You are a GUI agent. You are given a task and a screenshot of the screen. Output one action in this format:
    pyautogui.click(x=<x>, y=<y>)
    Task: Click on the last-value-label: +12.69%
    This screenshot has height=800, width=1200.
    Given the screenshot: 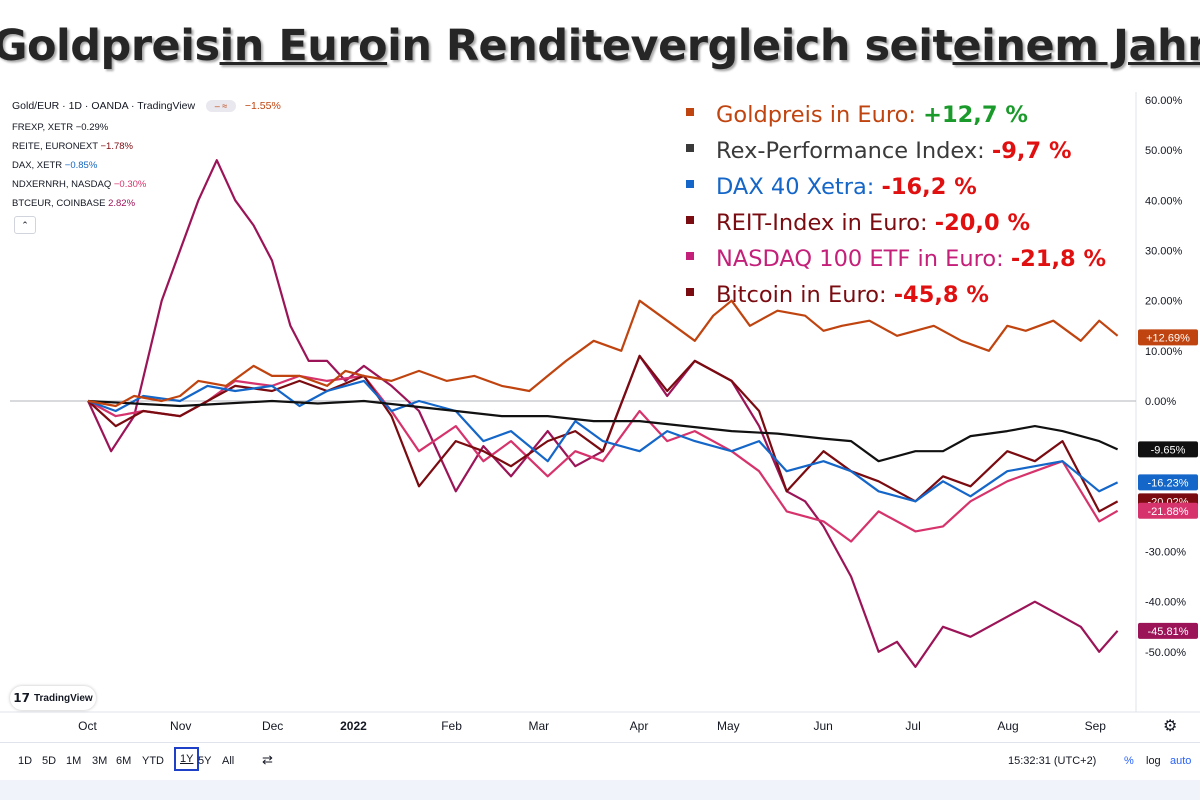 What is the action you would take?
    pyautogui.click(x=1168, y=338)
    